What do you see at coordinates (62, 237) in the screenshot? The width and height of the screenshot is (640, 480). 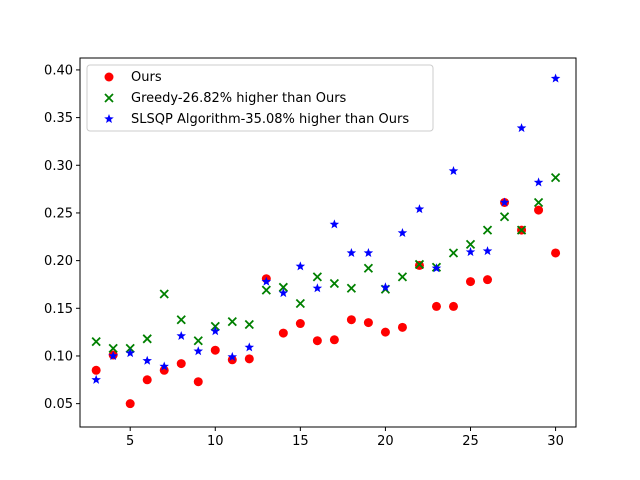 I see `y-axis: 0.05 0.10 0.15 0.20 0.25 0.30 0.35 0.40` at bounding box center [62, 237].